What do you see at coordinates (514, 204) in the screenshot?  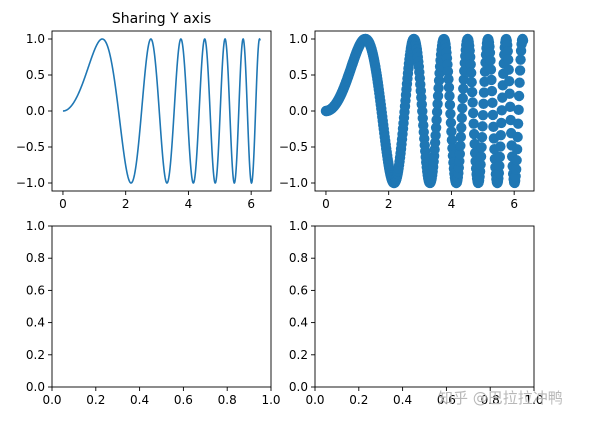 I see `x-tick-label: 6` at bounding box center [514, 204].